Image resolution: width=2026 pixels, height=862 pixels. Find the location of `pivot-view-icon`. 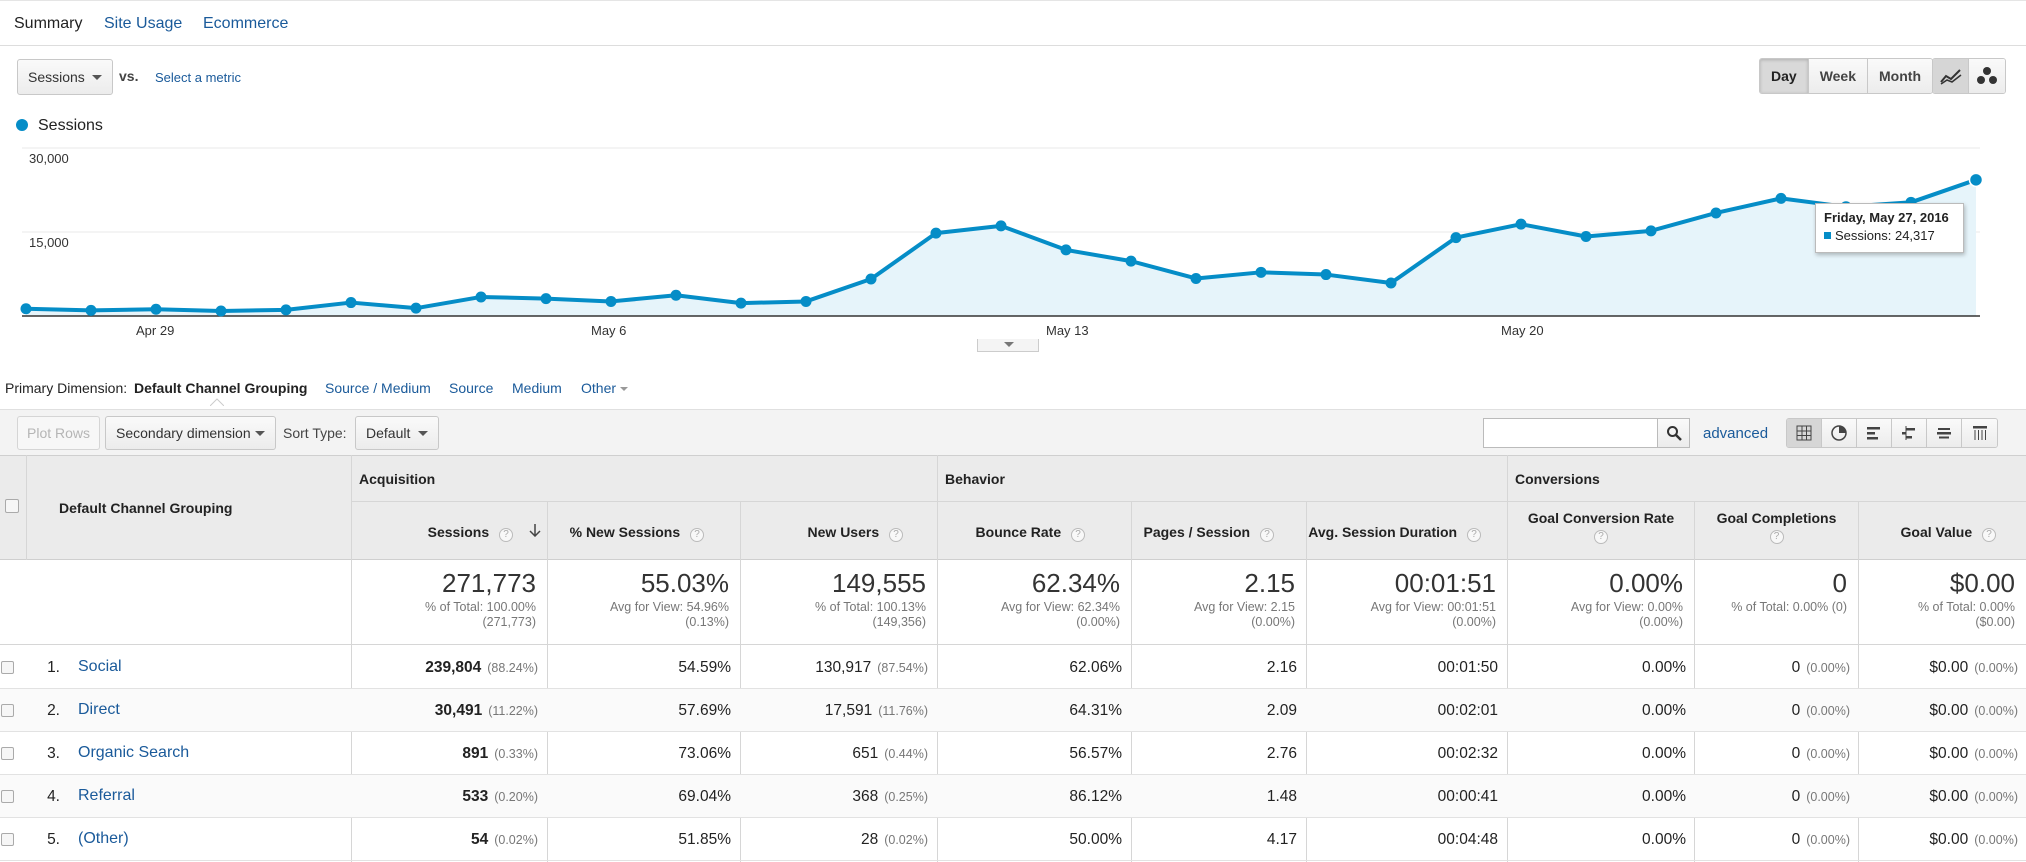

pivot-view-icon is located at coordinates (1979, 433).